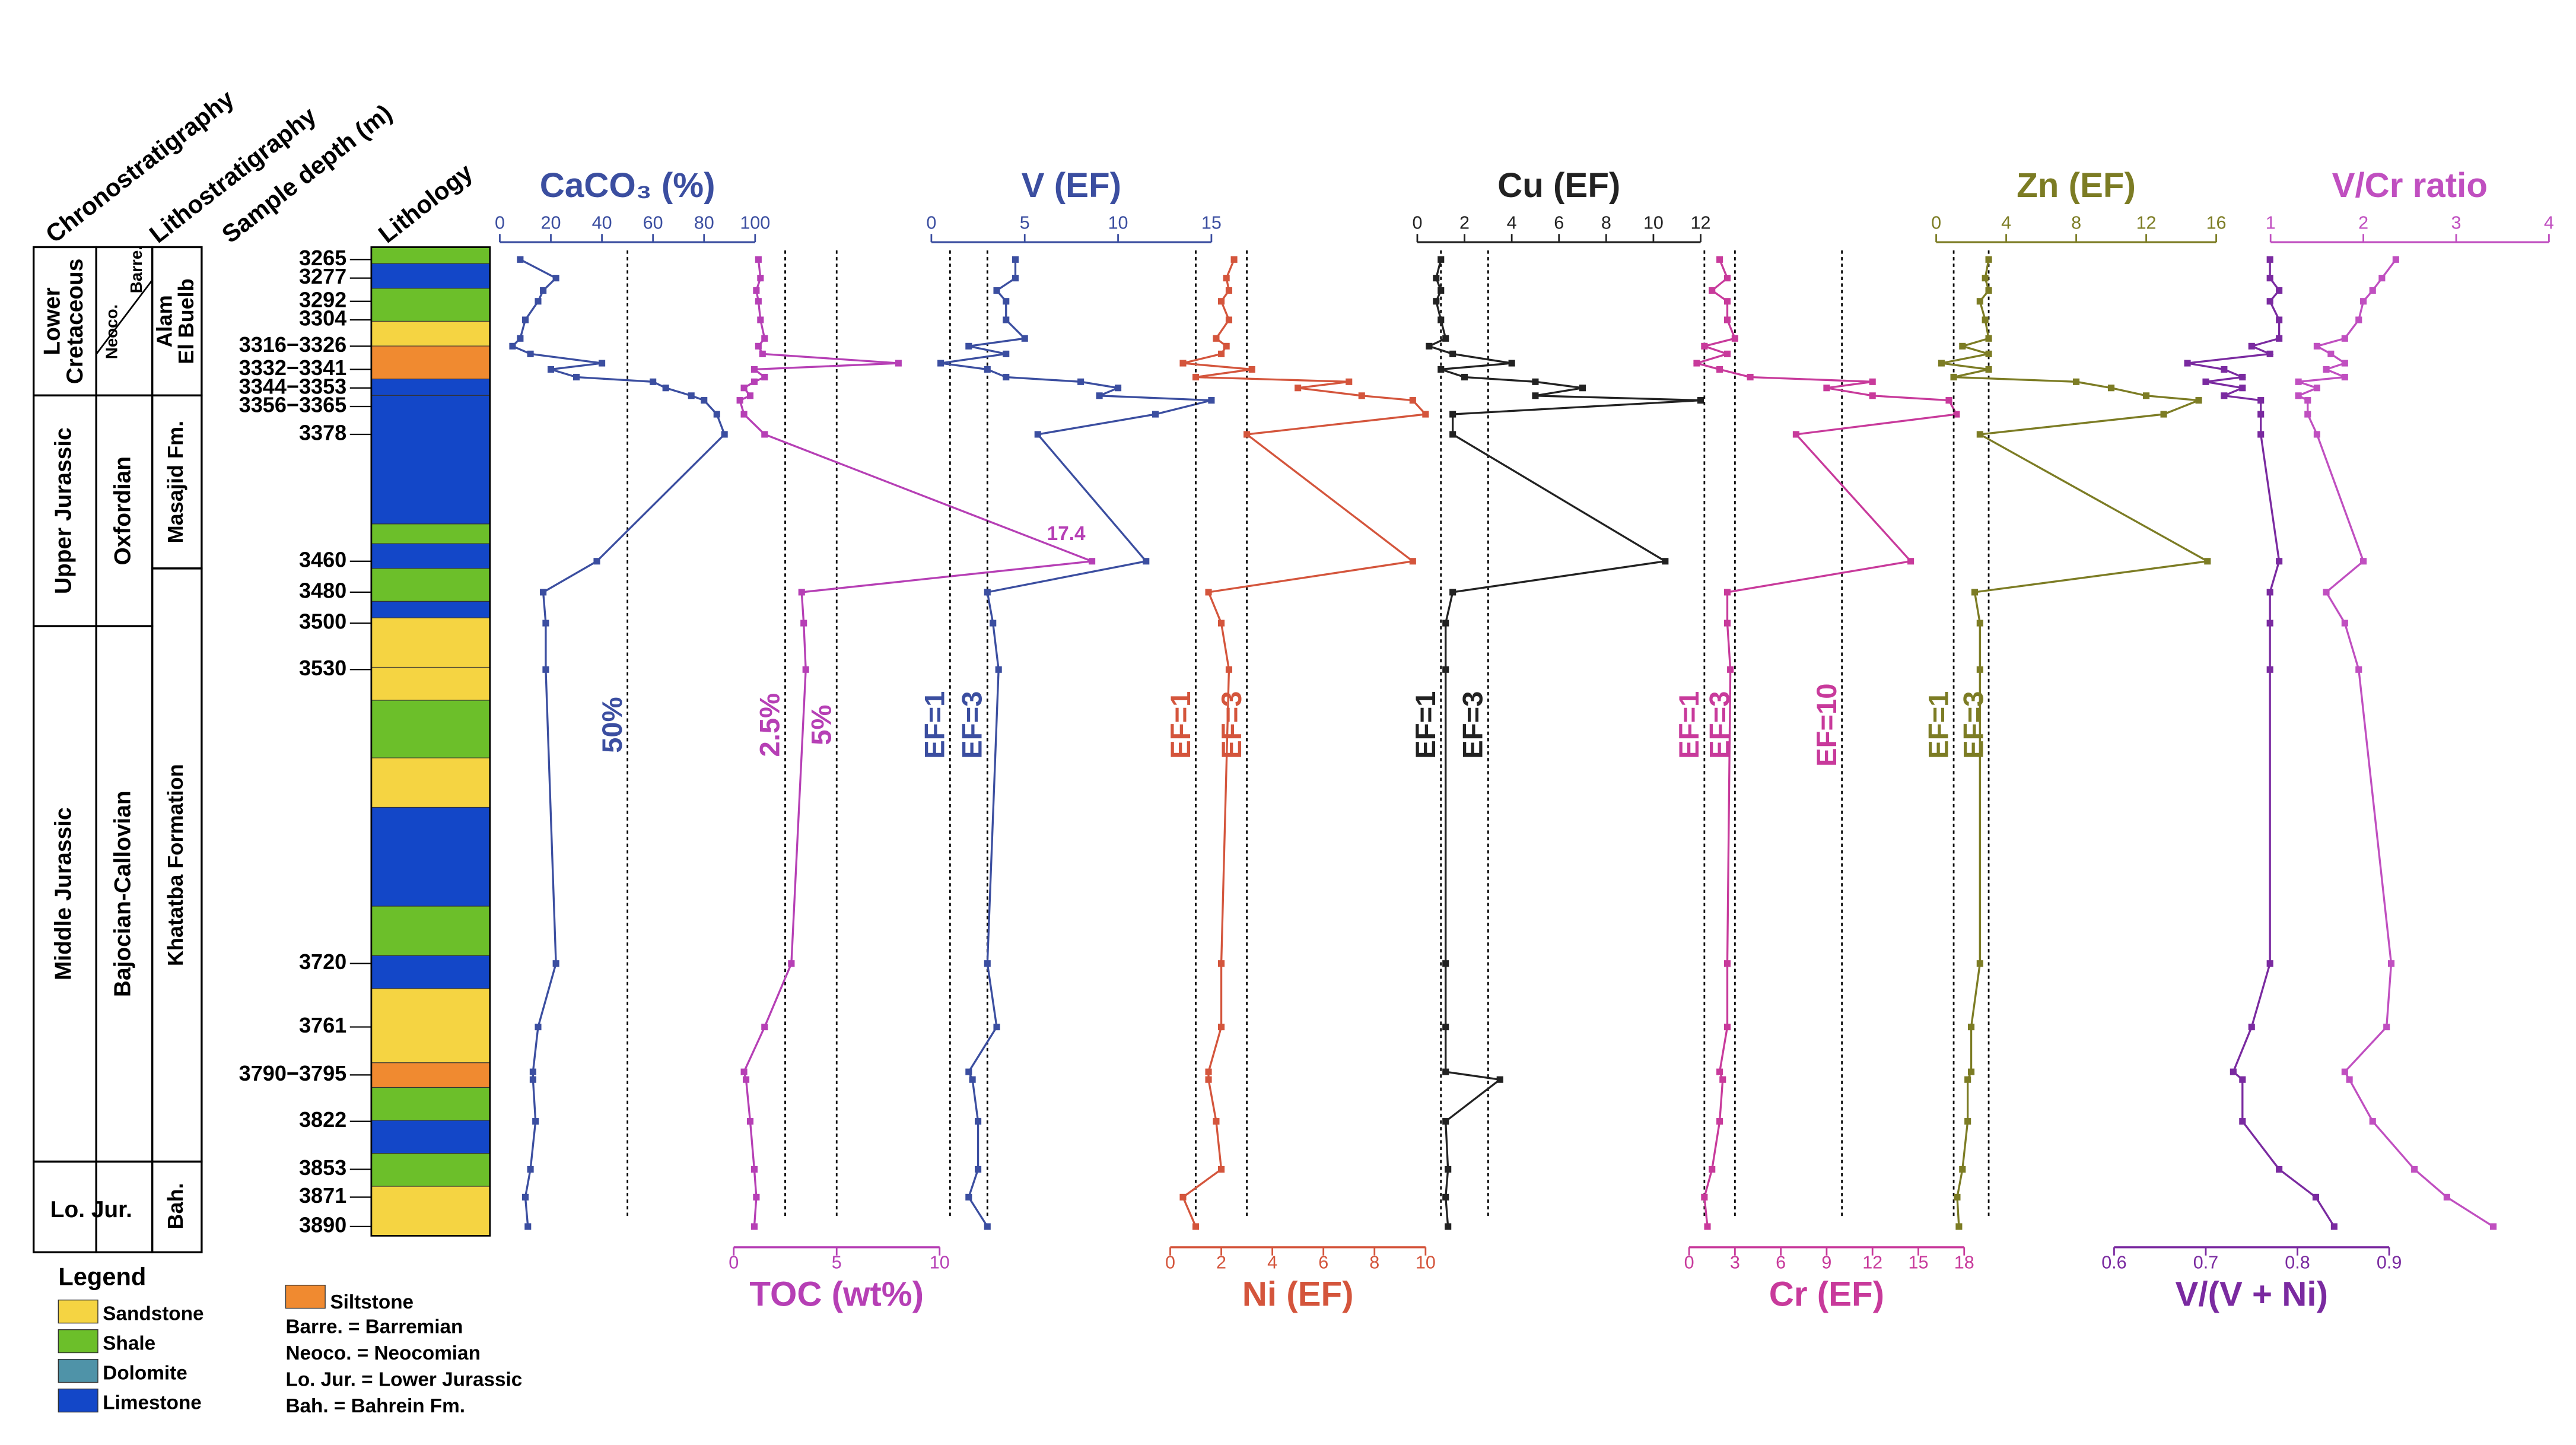 The width and height of the screenshot is (2576, 1445). Describe the element at coordinates (175, 865) in the screenshot. I see `column-label: Khatatba Formation` at that location.